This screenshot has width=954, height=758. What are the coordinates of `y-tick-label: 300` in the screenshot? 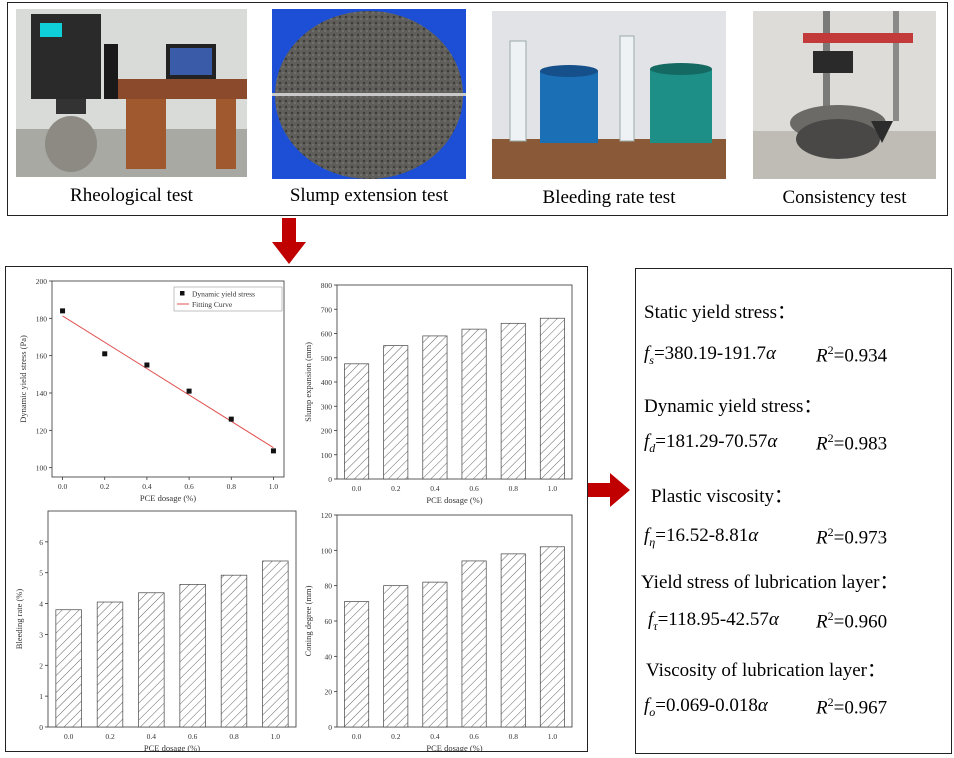 It's located at (327, 406).